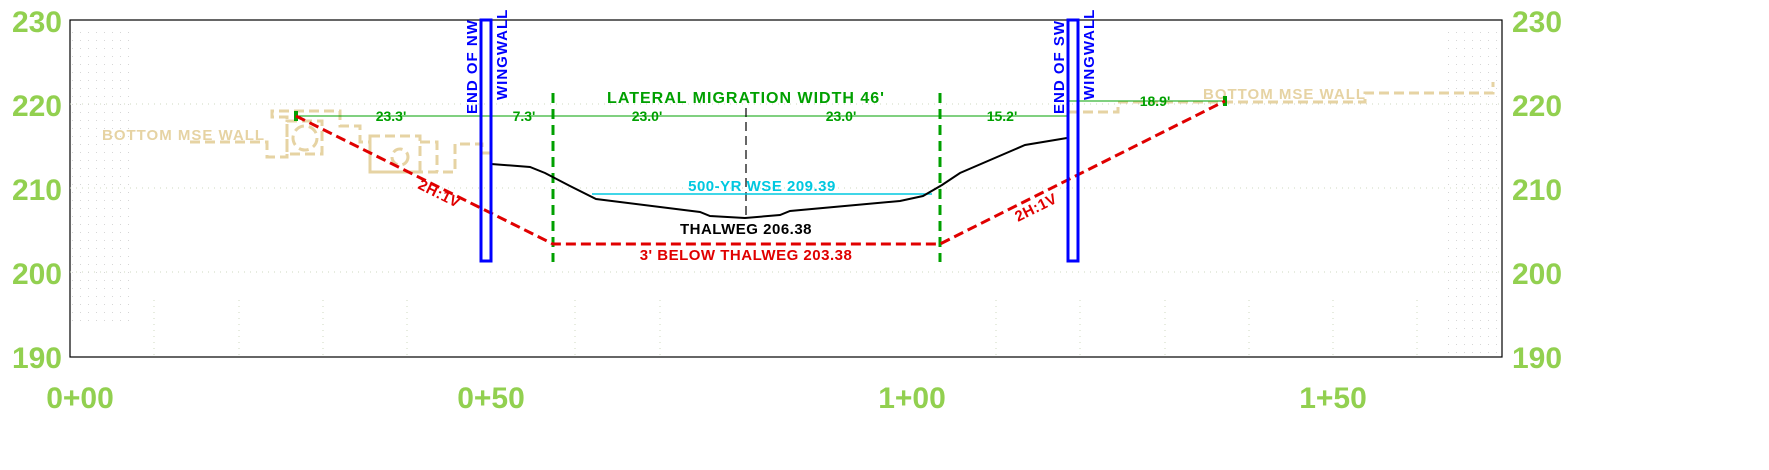  What do you see at coordinates (1333, 398) in the screenshot?
I see `x-label-1+50: 1+50` at bounding box center [1333, 398].